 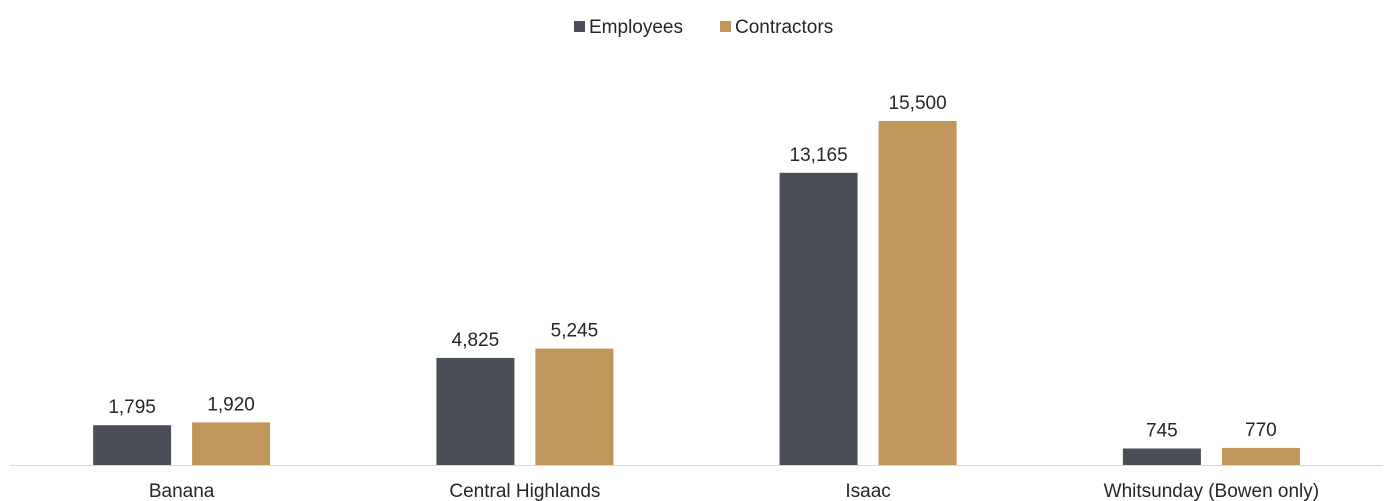 I want to click on category-label-2: Isaac, so click(x=867, y=491).